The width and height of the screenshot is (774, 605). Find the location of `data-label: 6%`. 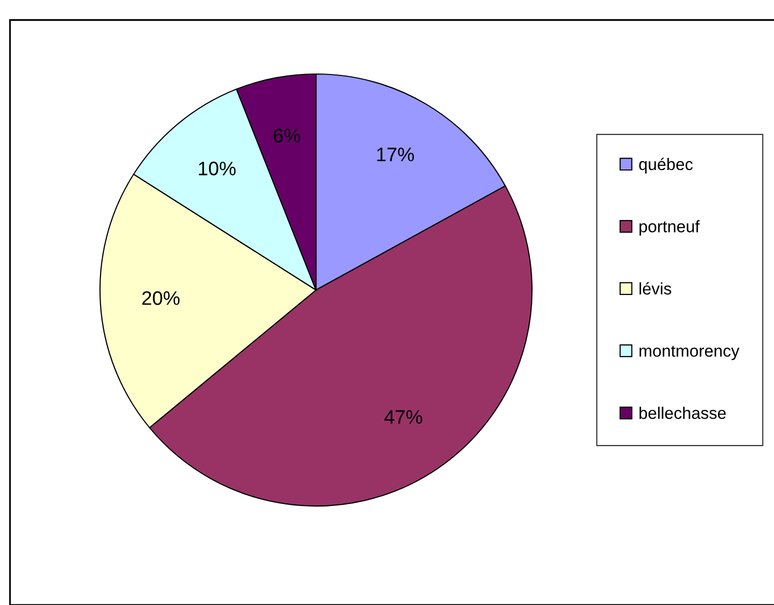

data-label: 6% is located at coordinates (287, 135).